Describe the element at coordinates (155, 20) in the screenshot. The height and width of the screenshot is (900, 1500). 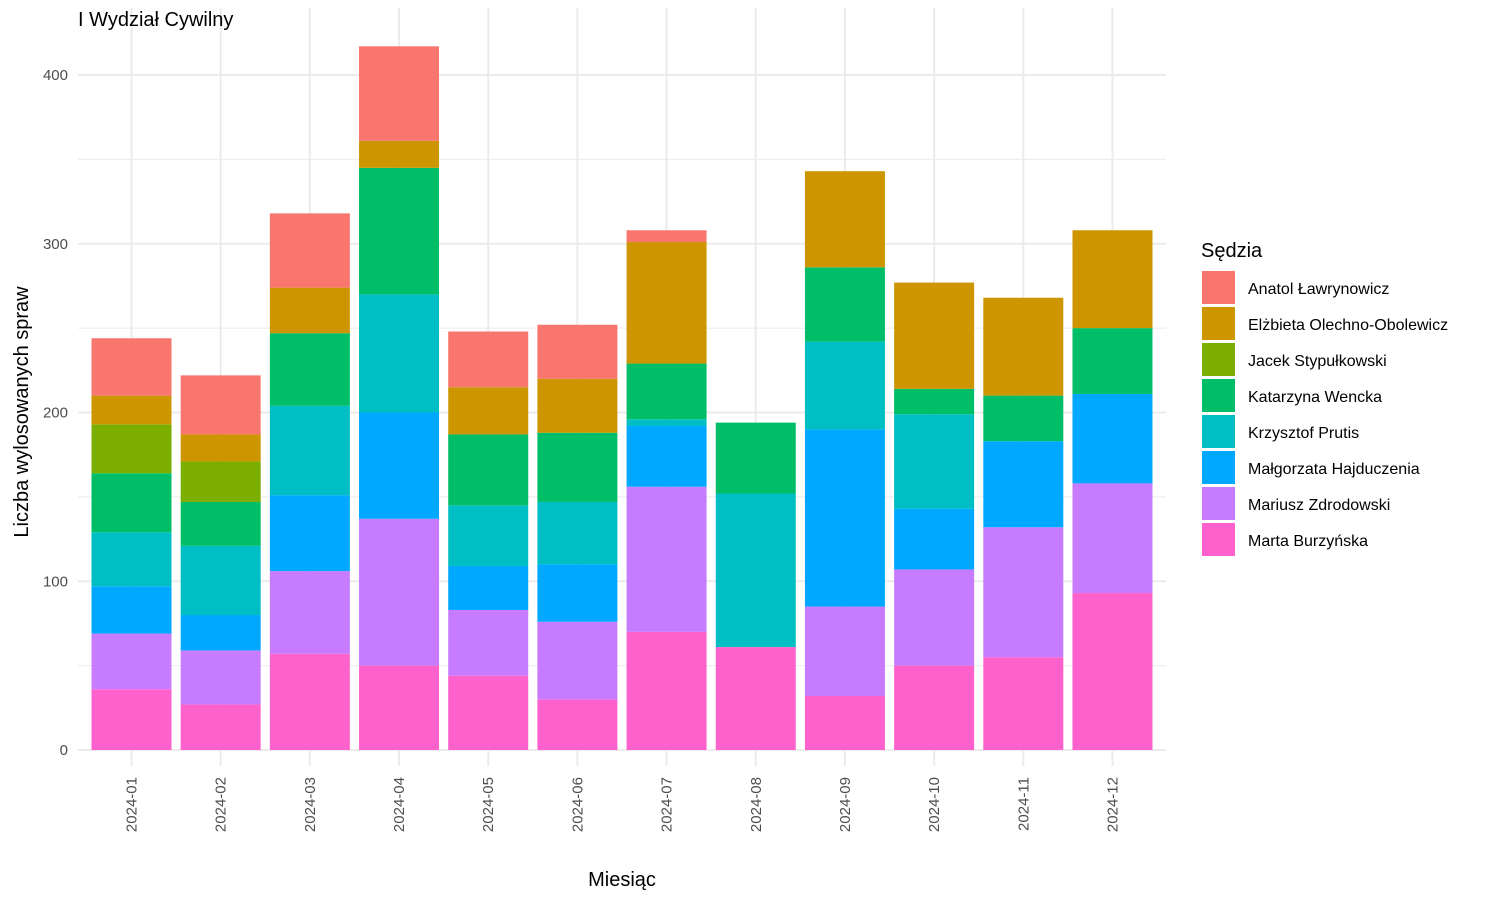
I see `chart-title: I Wydział Cywilny` at that location.